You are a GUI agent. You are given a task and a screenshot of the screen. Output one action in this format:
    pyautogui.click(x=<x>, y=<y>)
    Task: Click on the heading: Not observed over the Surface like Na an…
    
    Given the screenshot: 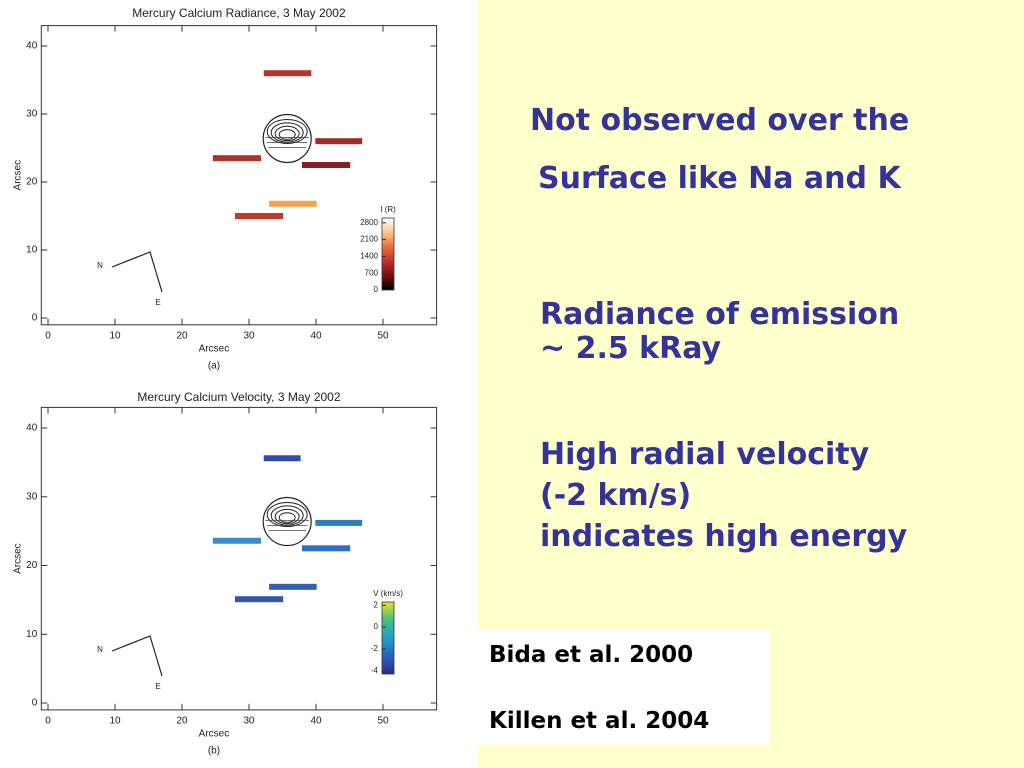 What is the action you would take?
    pyautogui.click(x=719, y=150)
    